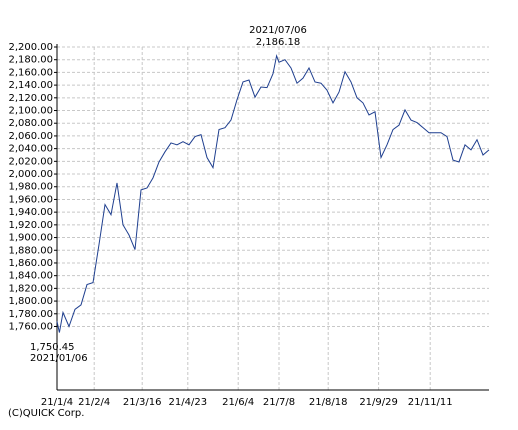 This screenshot has height=430, width=518. I want to click on y-tick-label: 2,040.00, so click(30, 149).